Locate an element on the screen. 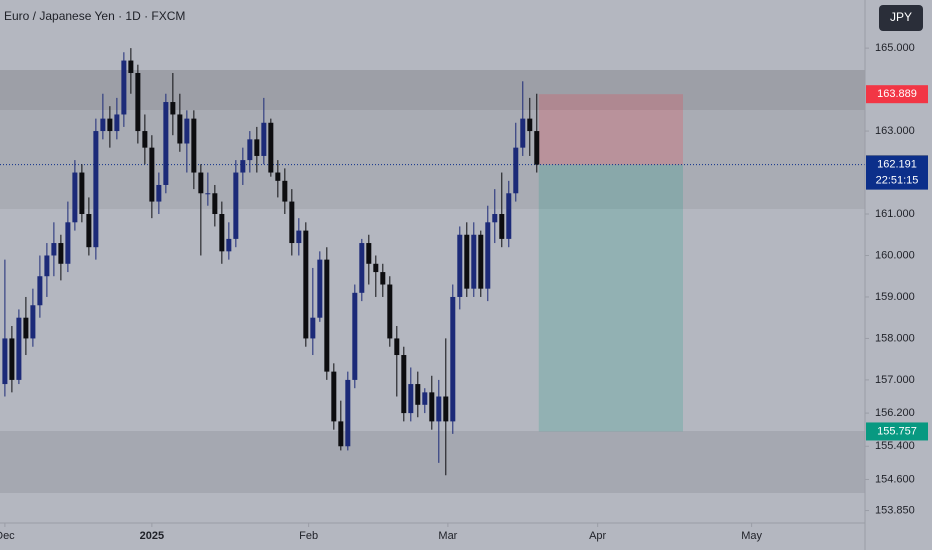  currency-label: JPY is located at coordinates (901, 17).